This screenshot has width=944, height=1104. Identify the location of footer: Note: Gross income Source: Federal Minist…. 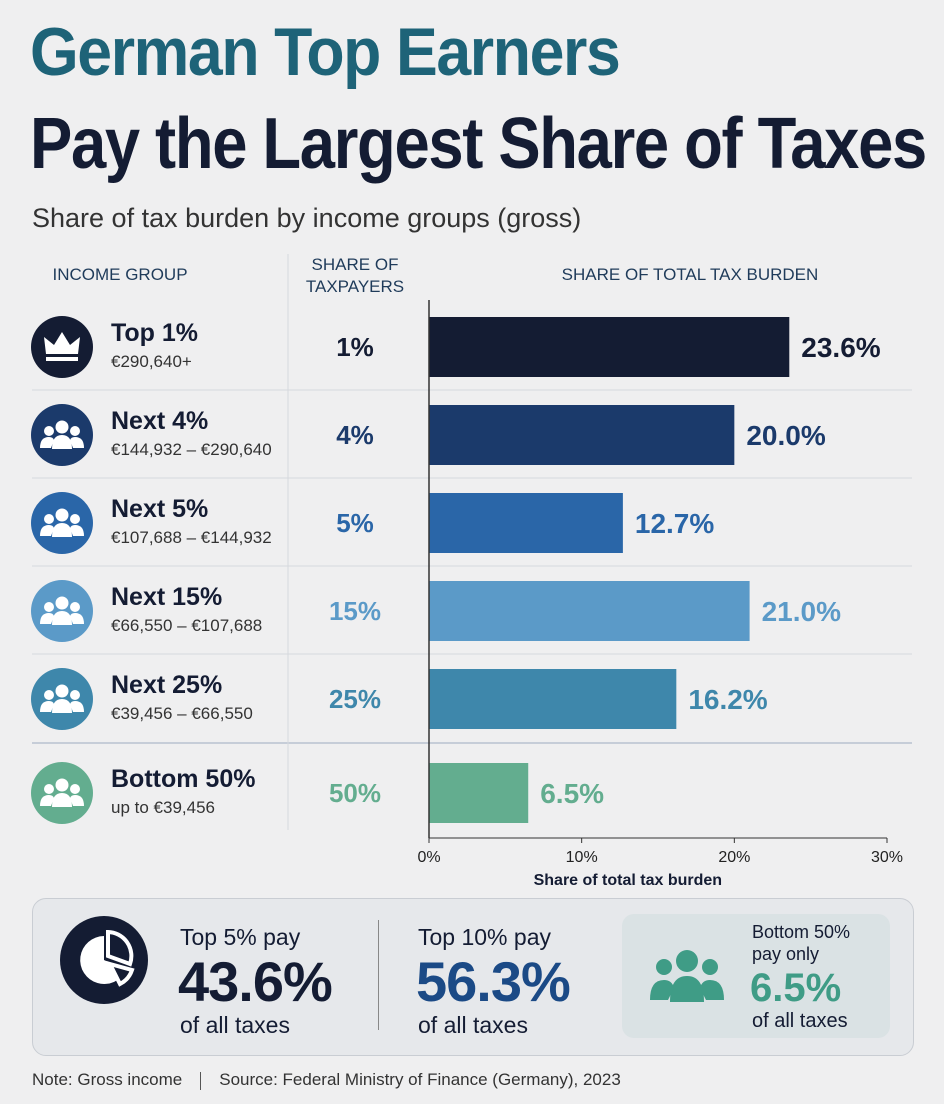
(326, 1080).